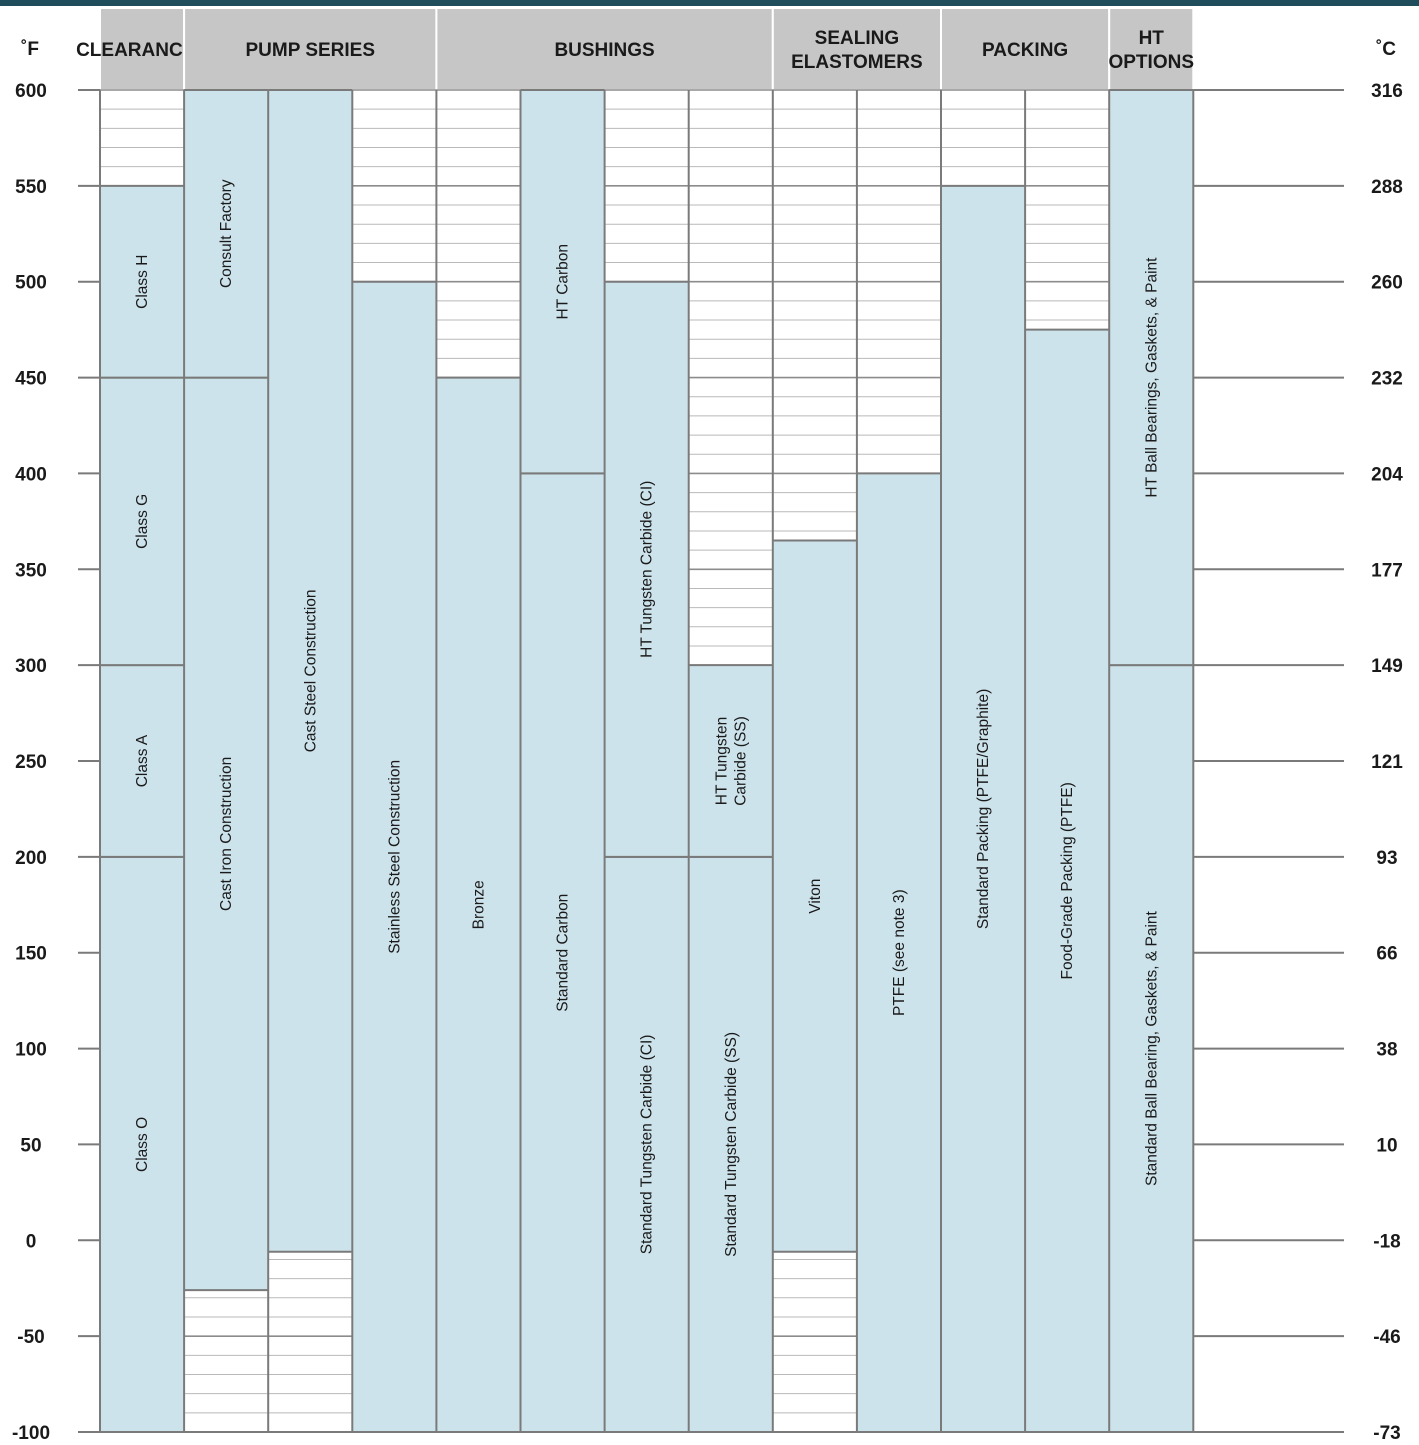 Image resolution: width=1419 pixels, height=1445 pixels. I want to click on group-header-label: BUSHINGS, so click(604, 50).